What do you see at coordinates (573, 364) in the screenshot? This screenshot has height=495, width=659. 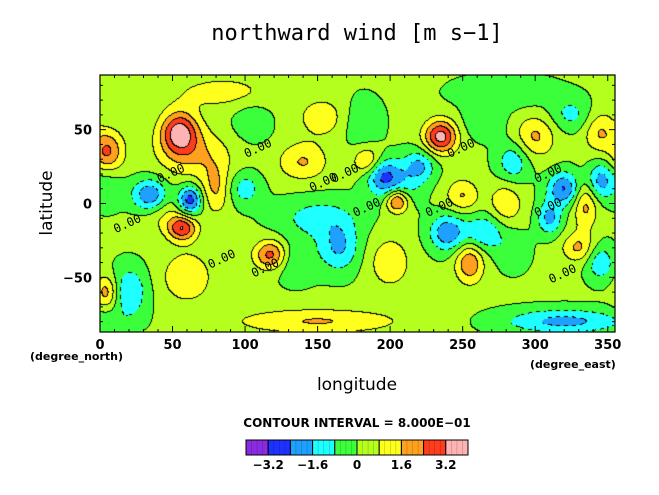 I see `y-unit-label: (degree_east)` at bounding box center [573, 364].